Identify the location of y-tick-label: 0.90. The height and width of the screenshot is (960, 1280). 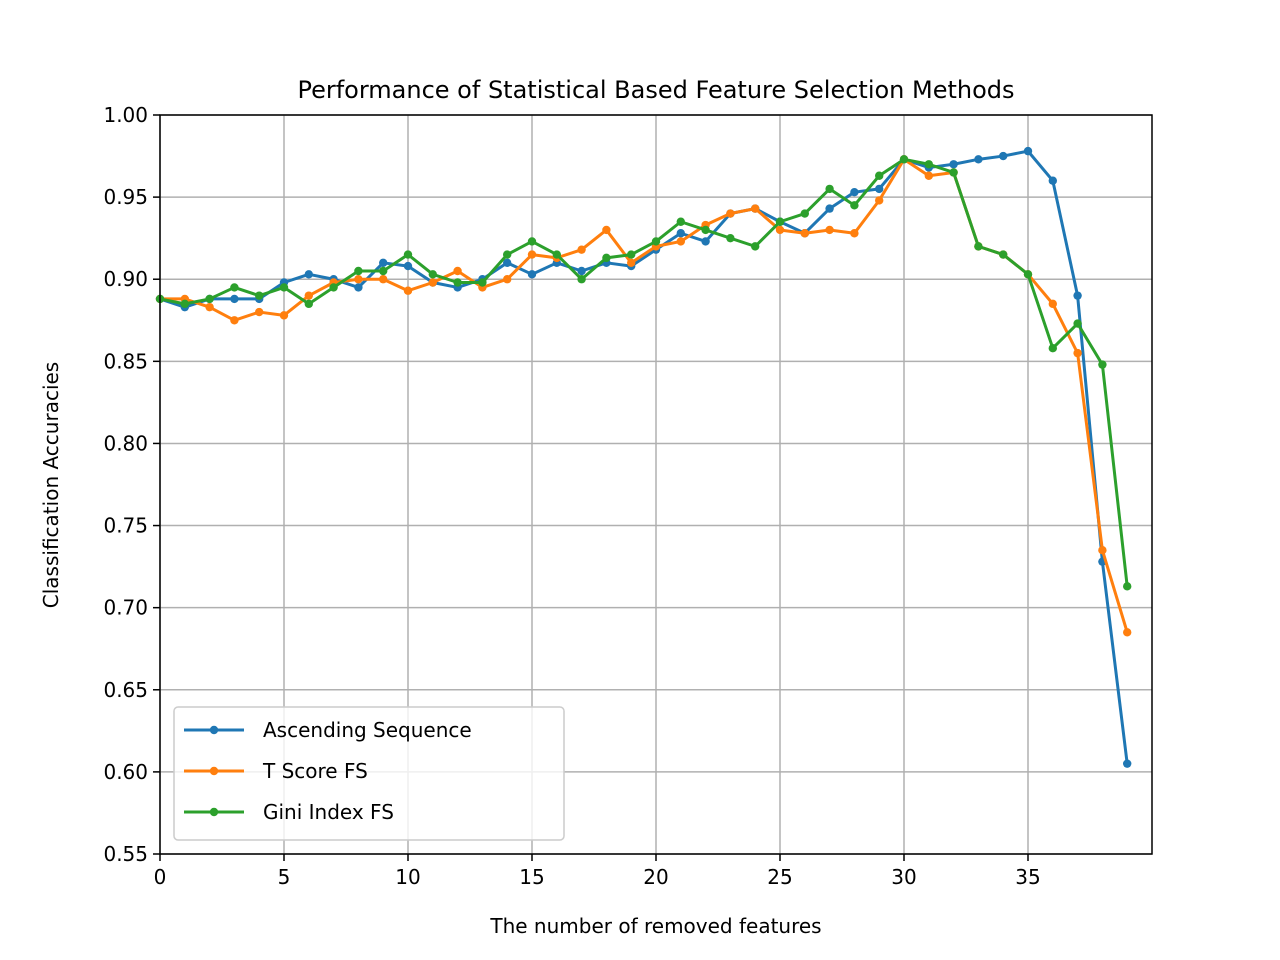
(125, 279).